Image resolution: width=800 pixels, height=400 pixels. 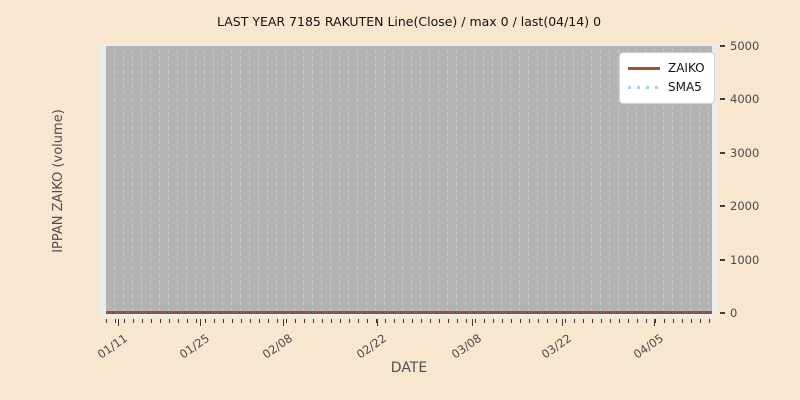 What do you see at coordinates (758, 179) in the screenshot?
I see `y-axis: 0 1000 2000 3000 4000 5000` at bounding box center [758, 179].